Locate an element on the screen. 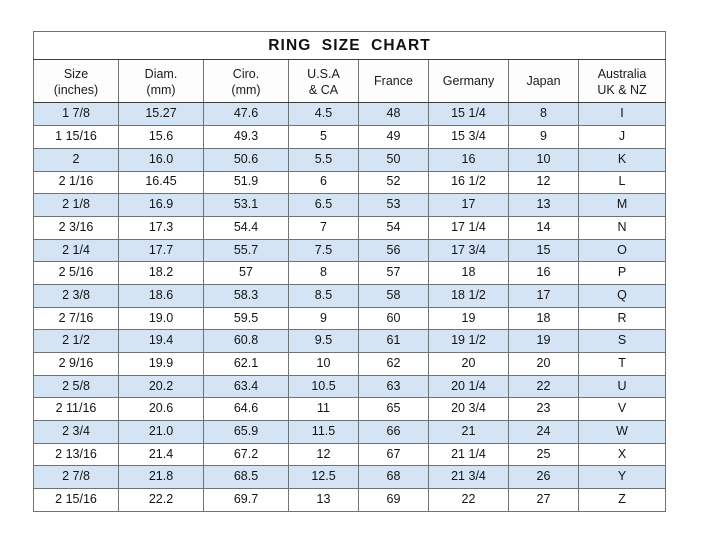 The image size is (708, 549). column-header-0: Size (inches) is located at coordinates (76, 81).